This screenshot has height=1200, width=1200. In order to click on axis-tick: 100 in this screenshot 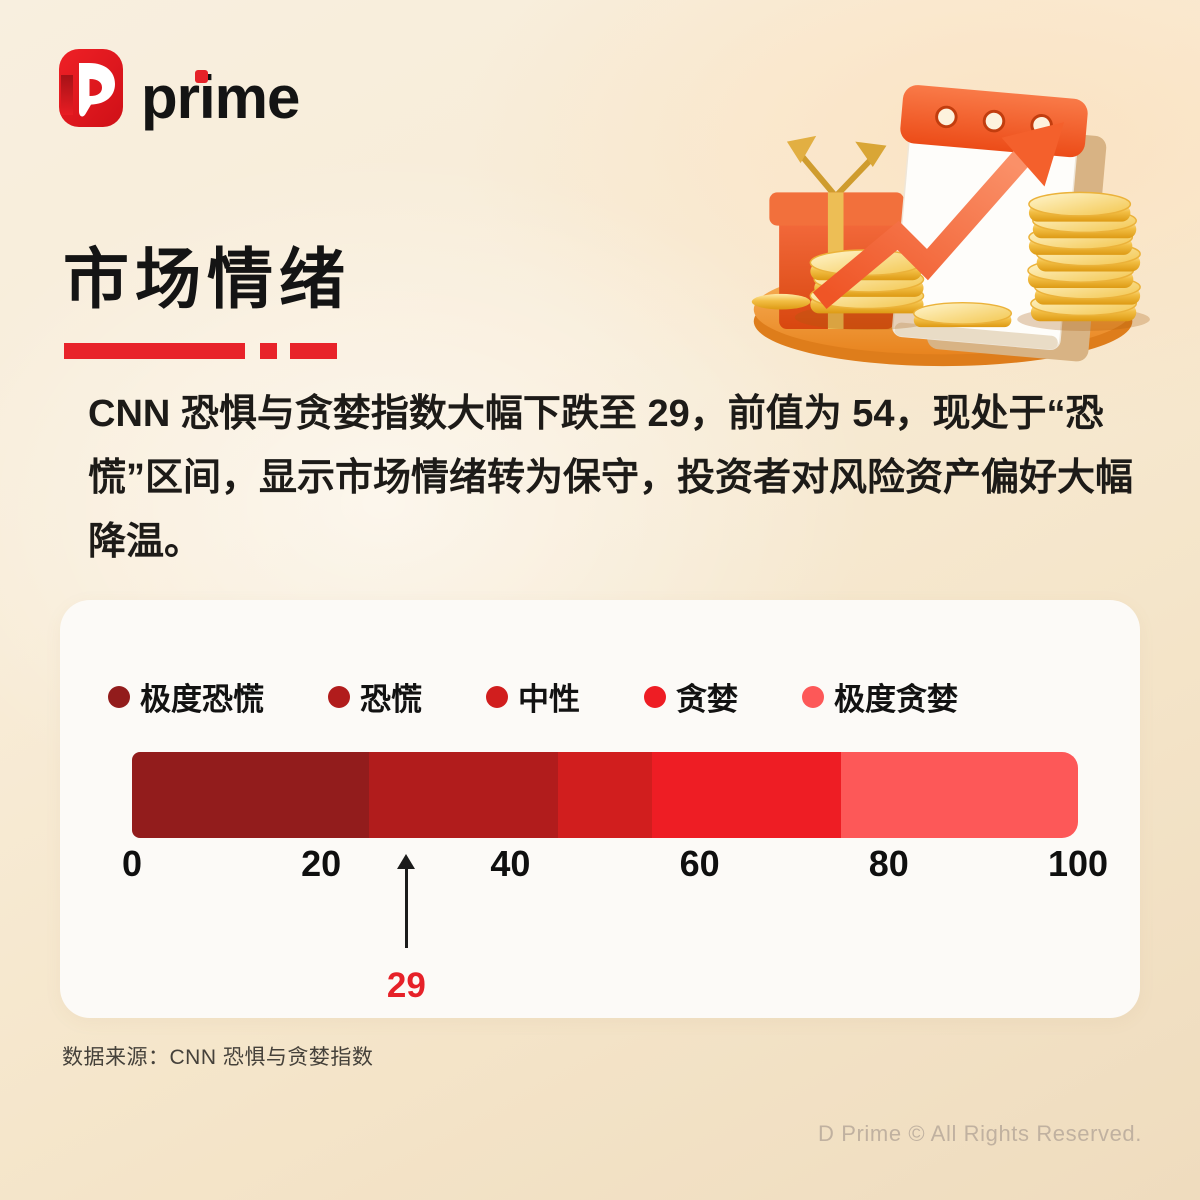, I will do `click(1078, 863)`.